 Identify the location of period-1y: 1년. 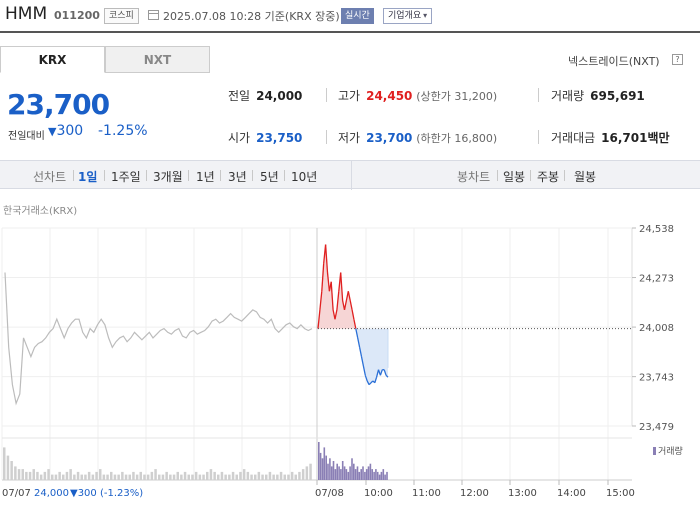
(205, 177).